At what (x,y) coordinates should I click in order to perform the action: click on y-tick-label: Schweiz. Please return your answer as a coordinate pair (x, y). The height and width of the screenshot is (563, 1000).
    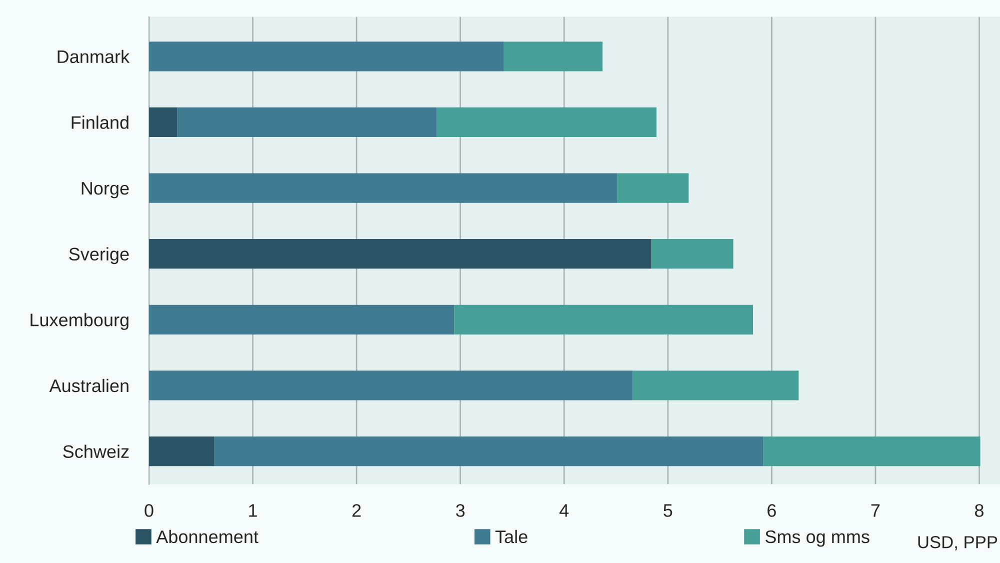
    Looking at the image, I should click on (96, 451).